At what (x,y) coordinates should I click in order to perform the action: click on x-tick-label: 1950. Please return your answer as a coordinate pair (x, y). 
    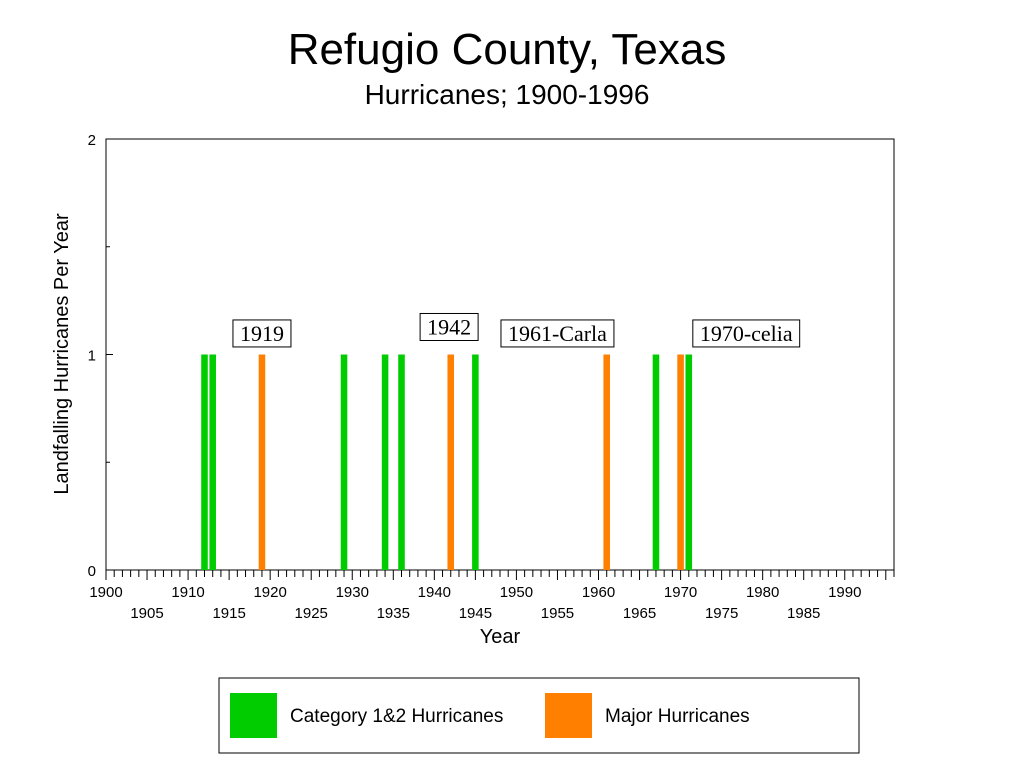
    Looking at the image, I should click on (516, 592).